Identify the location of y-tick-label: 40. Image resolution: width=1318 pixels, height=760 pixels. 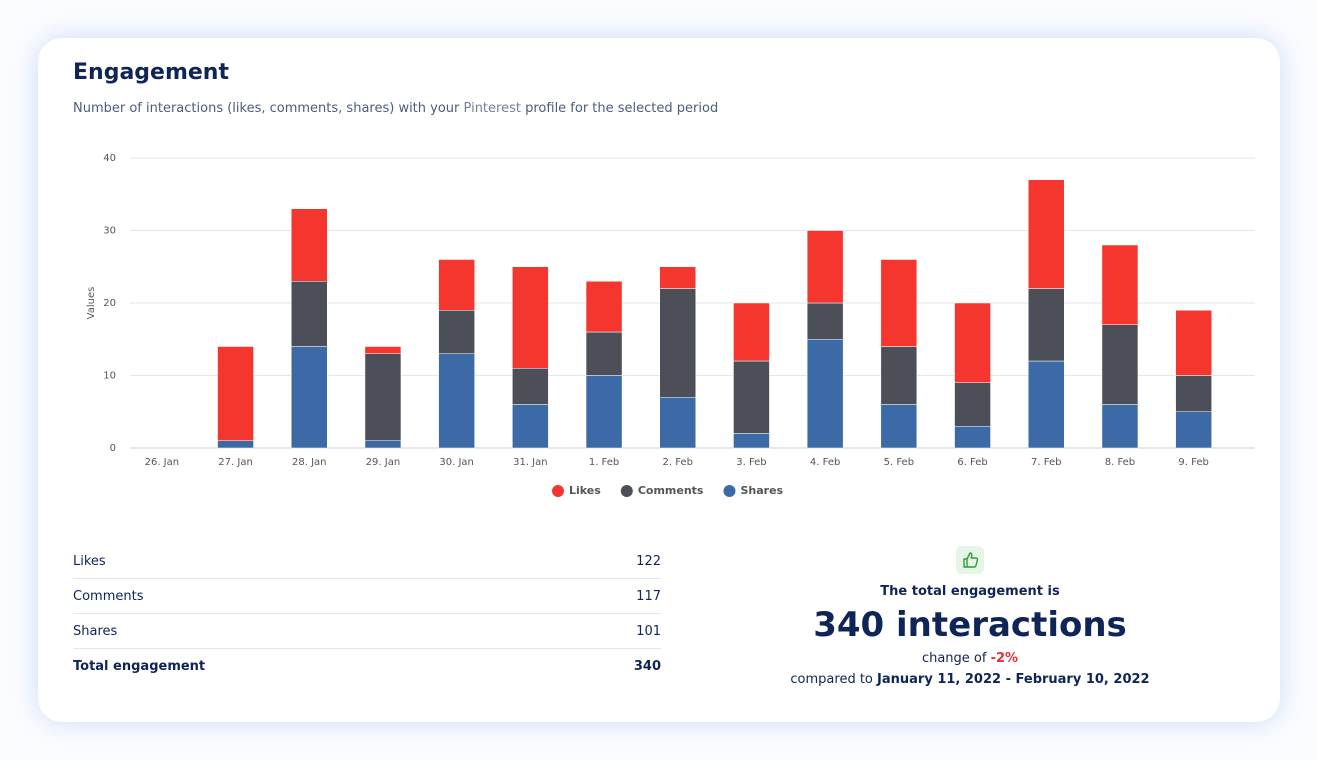
(109, 158).